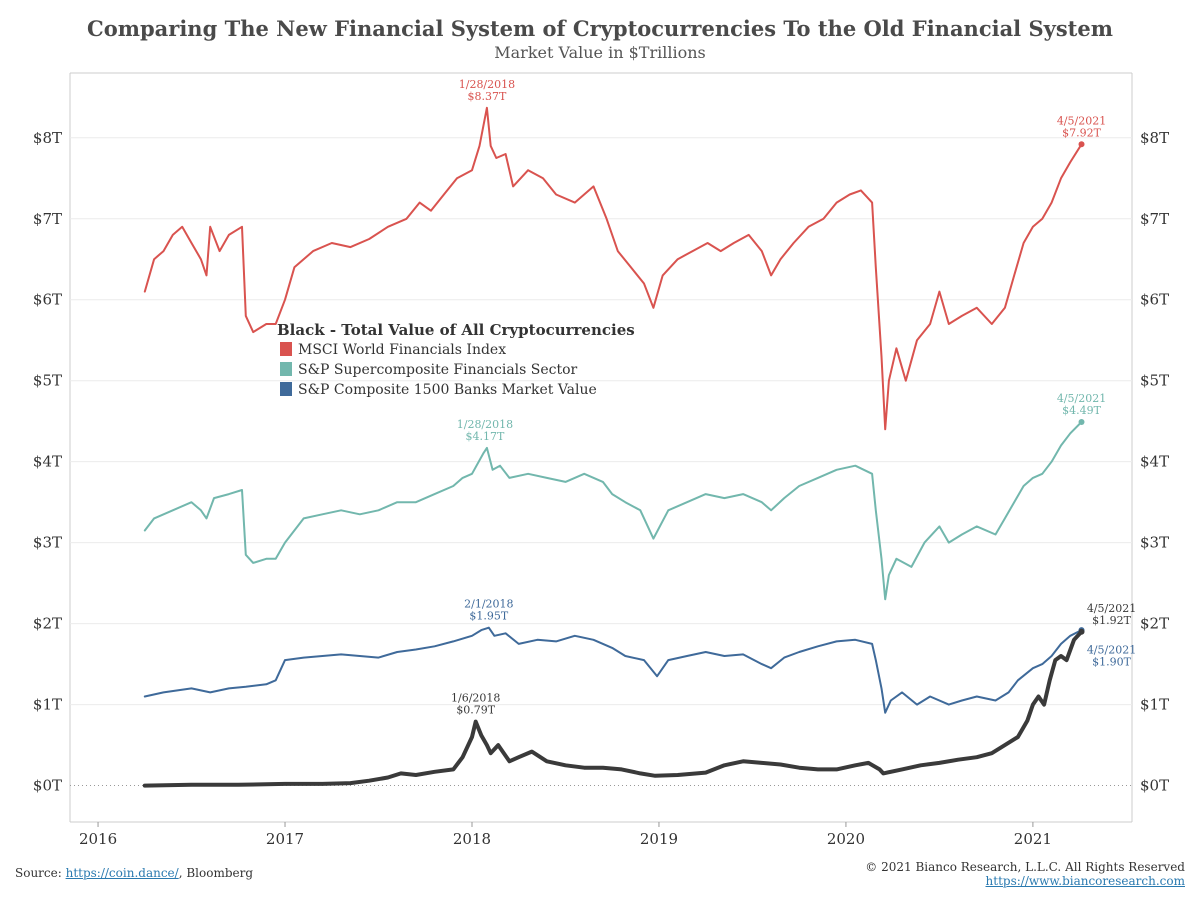  I want to click on x-tick-label: 2018, so click(472, 839).